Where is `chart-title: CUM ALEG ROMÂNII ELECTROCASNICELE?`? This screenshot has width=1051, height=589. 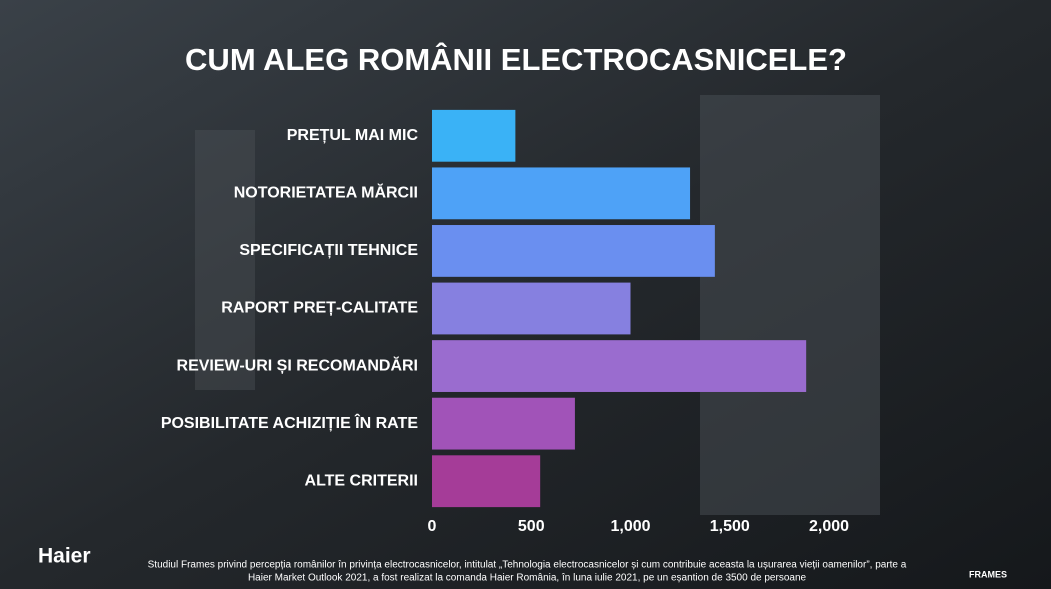
chart-title: CUM ALEG ROMÂNII ELECTROCASNICELE? is located at coordinates (516, 59).